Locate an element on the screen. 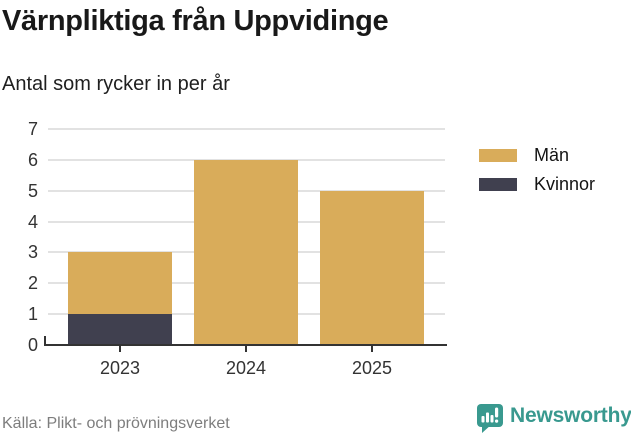 This screenshot has width=631, height=439. legend: Män Kvinnor is located at coordinates (537, 175).